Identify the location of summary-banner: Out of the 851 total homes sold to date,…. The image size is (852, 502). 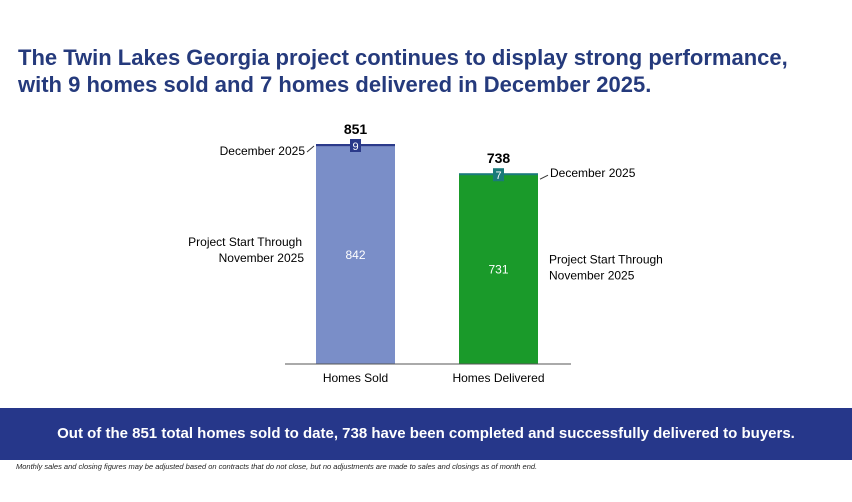
(426, 434).